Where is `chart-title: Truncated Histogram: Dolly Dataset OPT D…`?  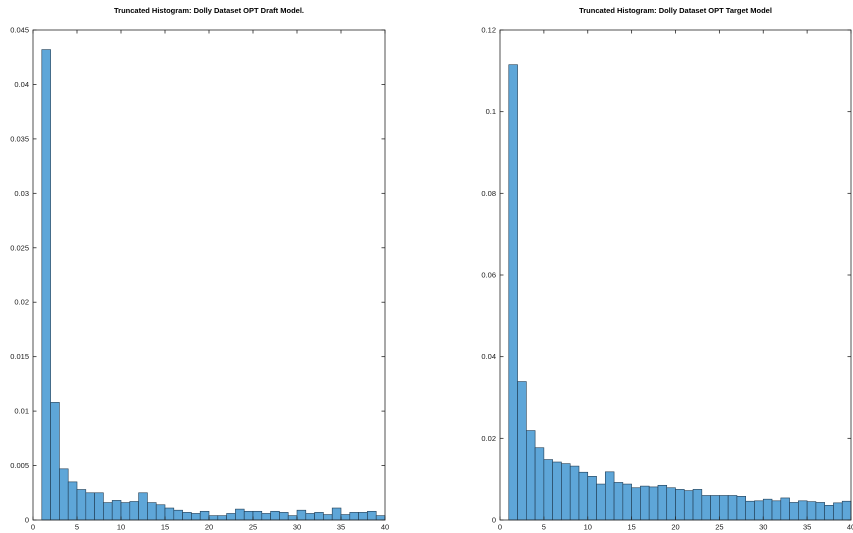 chart-title: Truncated Histogram: Dolly Dataset OPT D… is located at coordinates (209, 10).